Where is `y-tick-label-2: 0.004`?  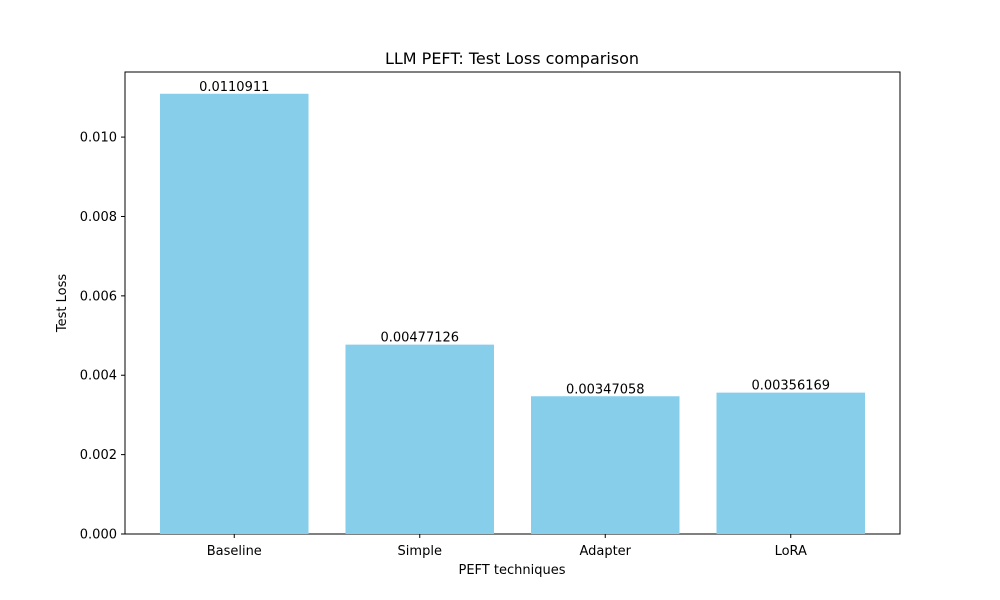
y-tick-label-2: 0.004 is located at coordinates (98, 376).